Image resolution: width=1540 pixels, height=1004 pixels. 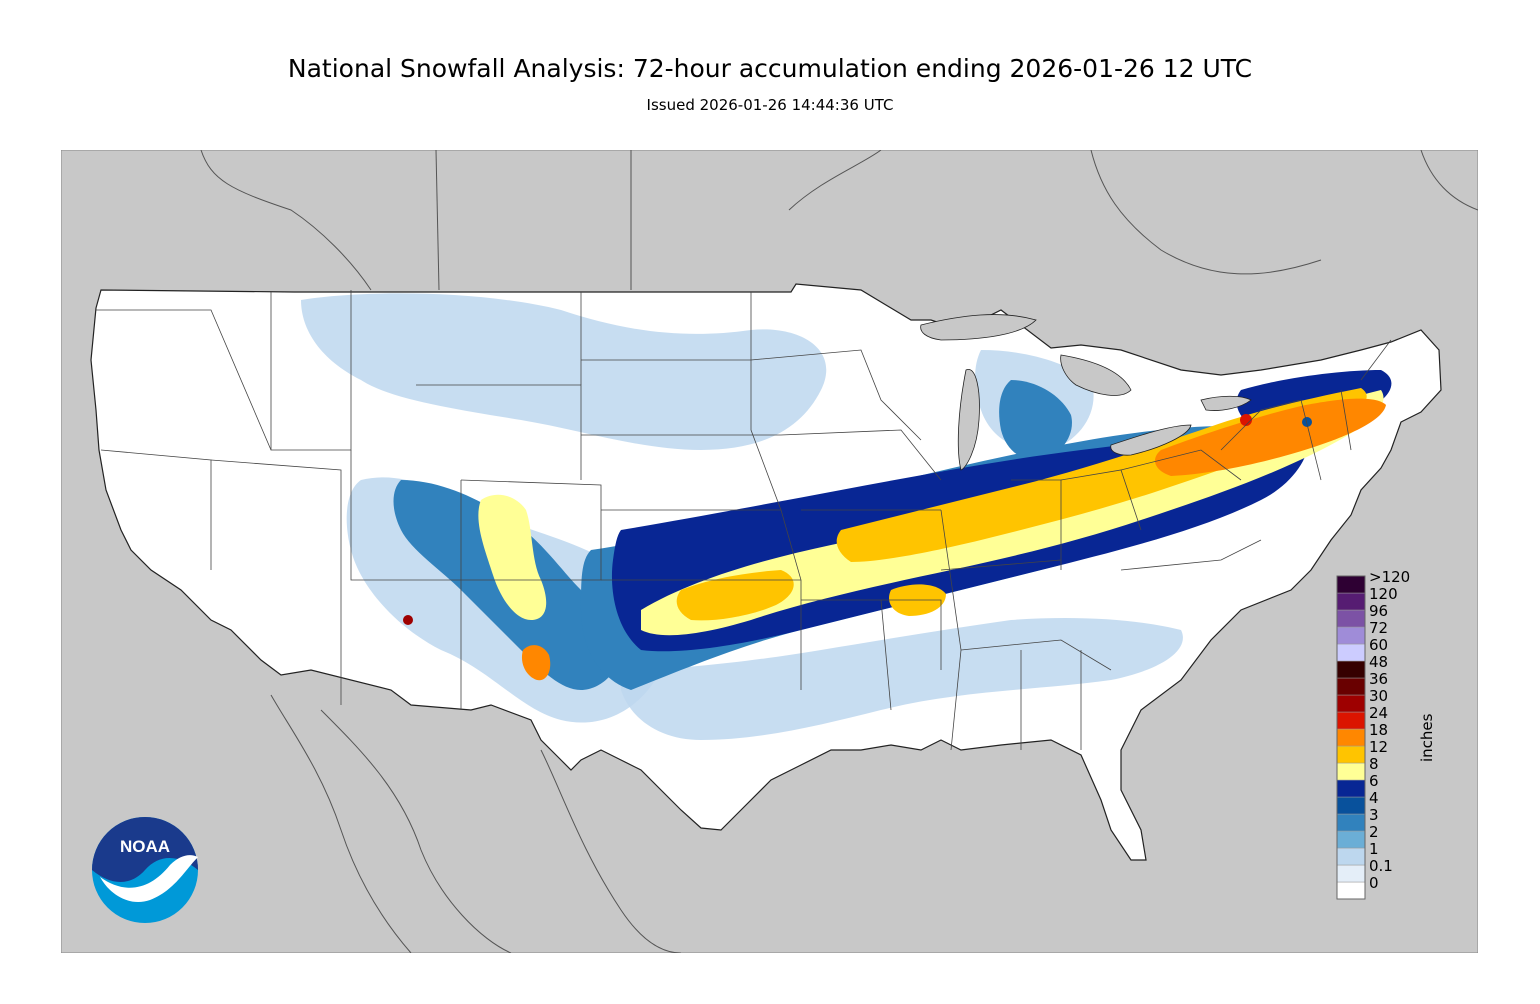 What do you see at coordinates (1378, 747) in the screenshot?
I see `colorbar-tick-label: 12` at bounding box center [1378, 747].